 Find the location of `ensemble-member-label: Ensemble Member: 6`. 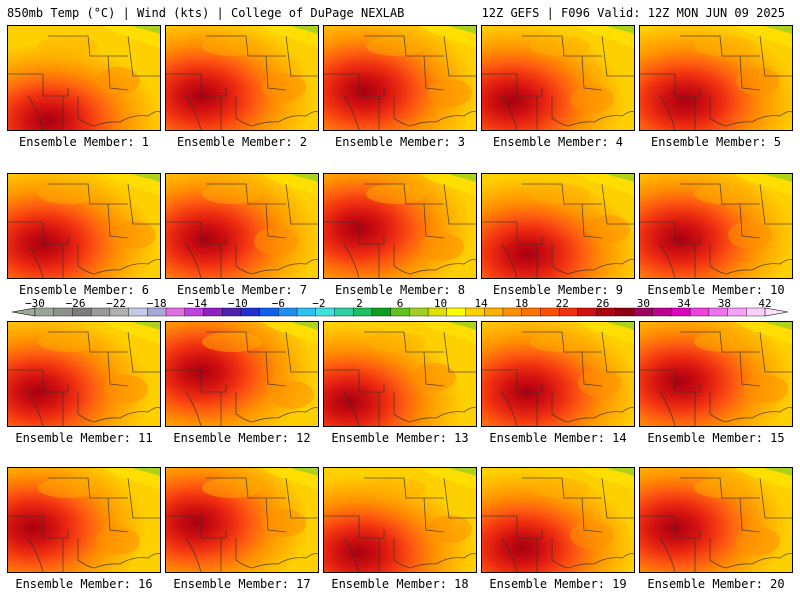

ensemble-member-label: Ensemble Member: 6 is located at coordinates (84, 290).